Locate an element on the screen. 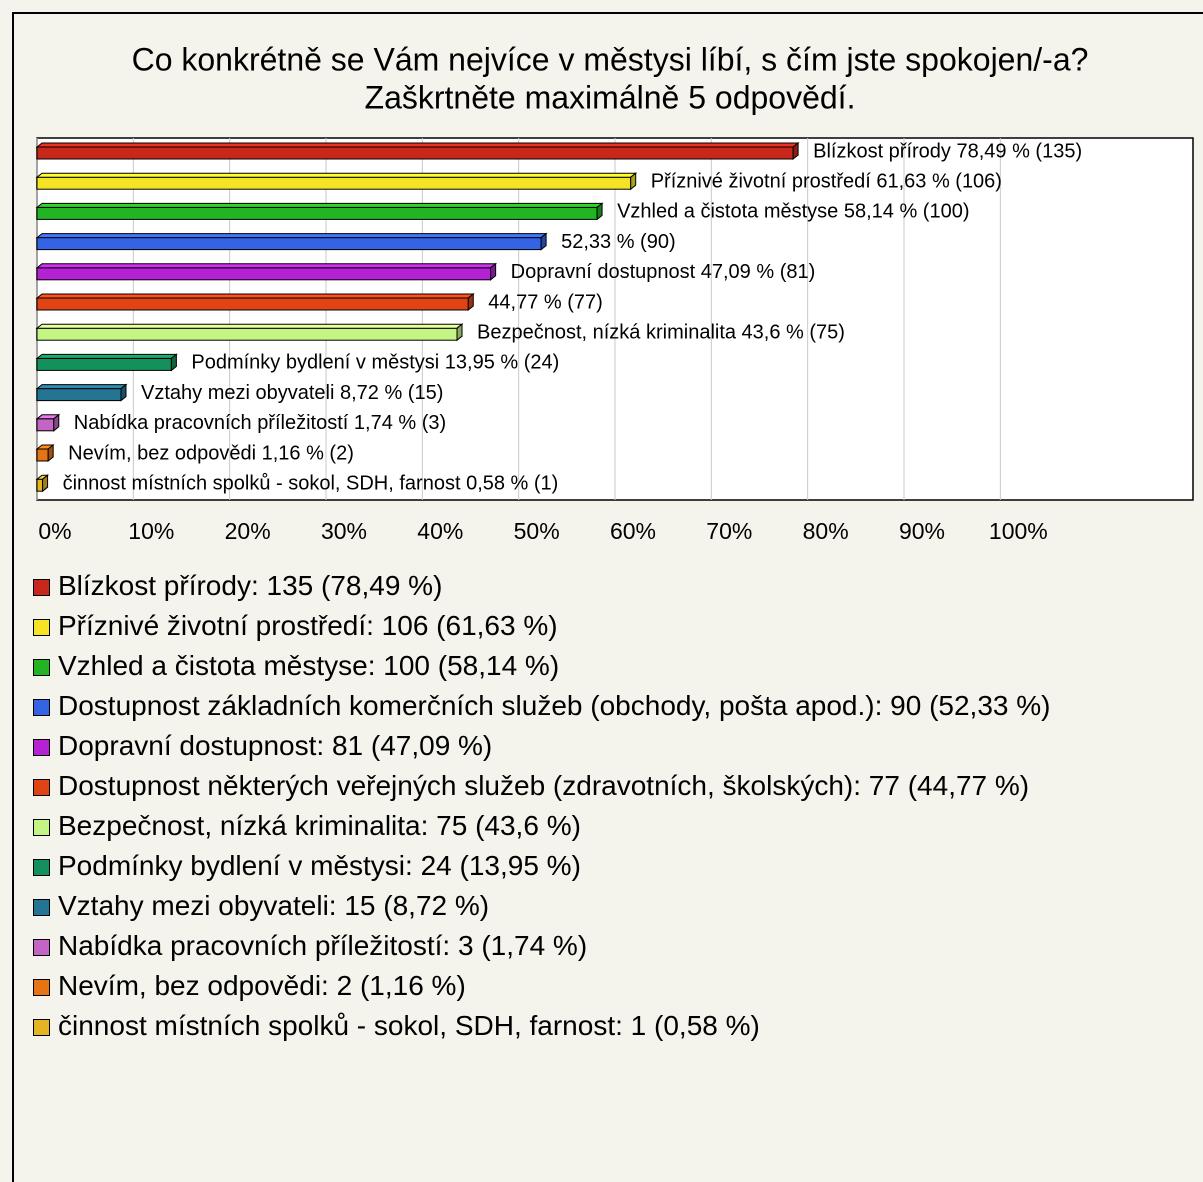 The height and width of the screenshot is (1182, 1203). legend-label: Podmínky bydlení v městysi: 24 (13,95 %) is located at coordinates (319, 865).